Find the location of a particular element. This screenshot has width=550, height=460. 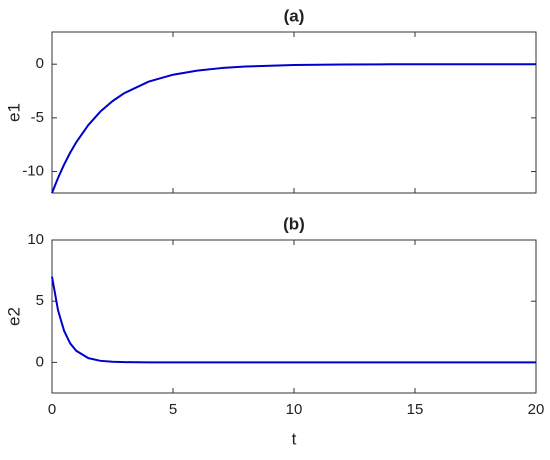

x-tick-label: 0 is located at coordinates (52, 409).